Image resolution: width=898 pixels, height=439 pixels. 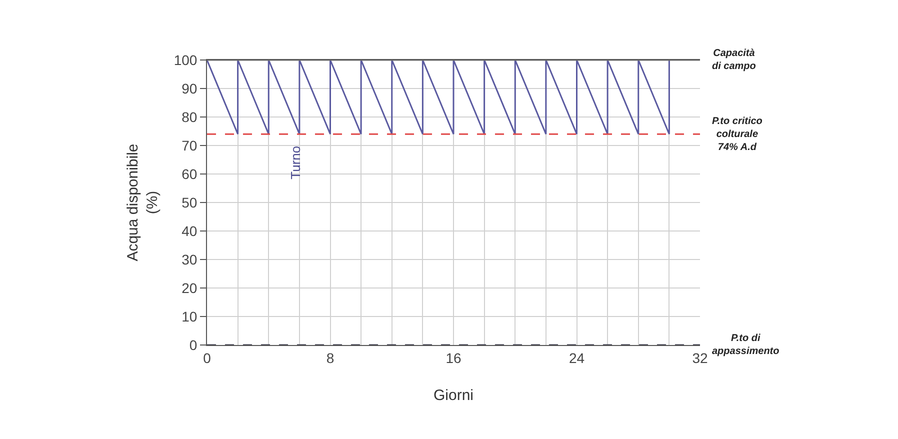 I want to click on x-axis-title: Giorni, so click(x=453, y=395).